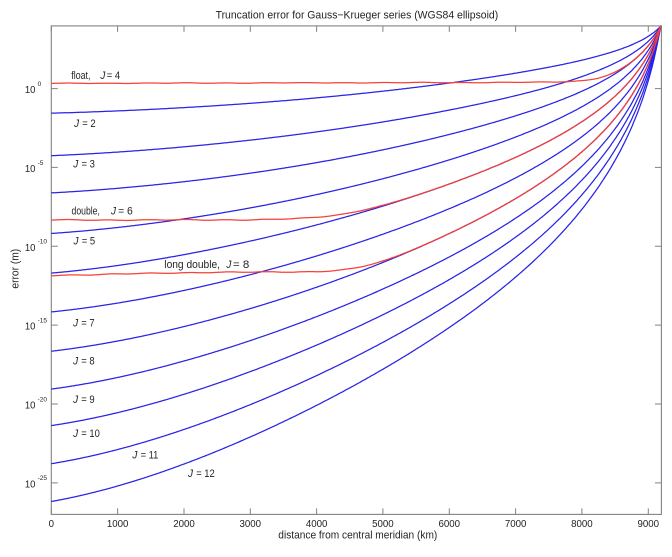  Describe the element at coordinates (80, 76) in the screenshot. I see `svg-text: float,` at that location.